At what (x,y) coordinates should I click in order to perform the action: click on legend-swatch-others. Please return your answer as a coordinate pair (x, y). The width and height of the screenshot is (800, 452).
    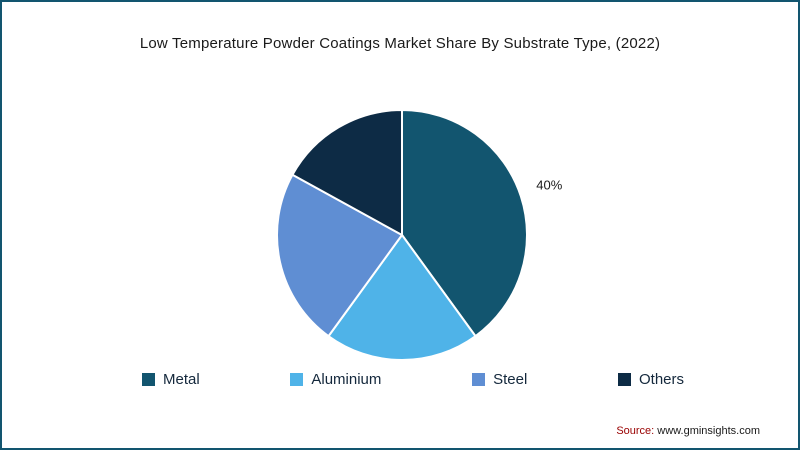
    Looking at the image, I should click on (624, 379).